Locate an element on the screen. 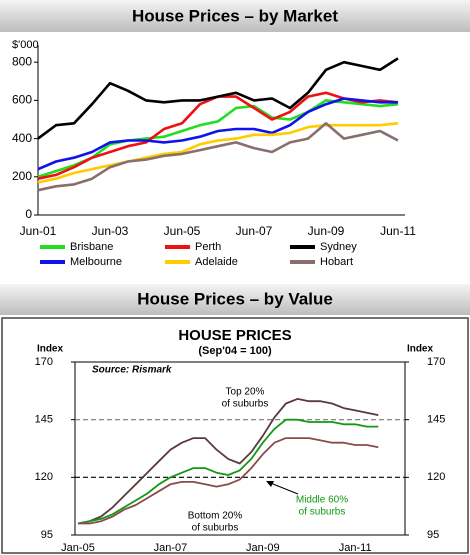 Image resolution: width=470 pixels, height=555 pixels. y2-tick-label: 95 is located at coordinates (433, 535).